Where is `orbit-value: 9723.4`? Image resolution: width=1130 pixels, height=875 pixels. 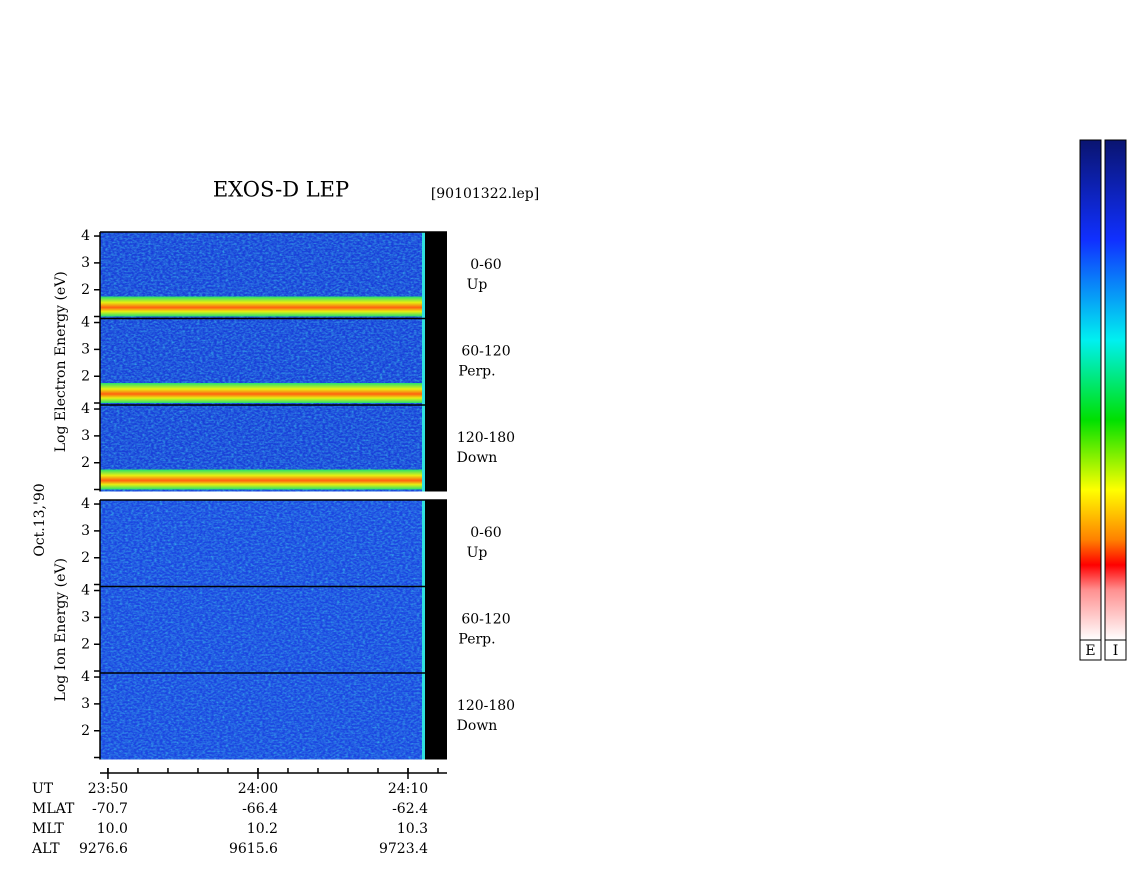
orbit-value: 9723.4 is located at coordinates (403, 849).